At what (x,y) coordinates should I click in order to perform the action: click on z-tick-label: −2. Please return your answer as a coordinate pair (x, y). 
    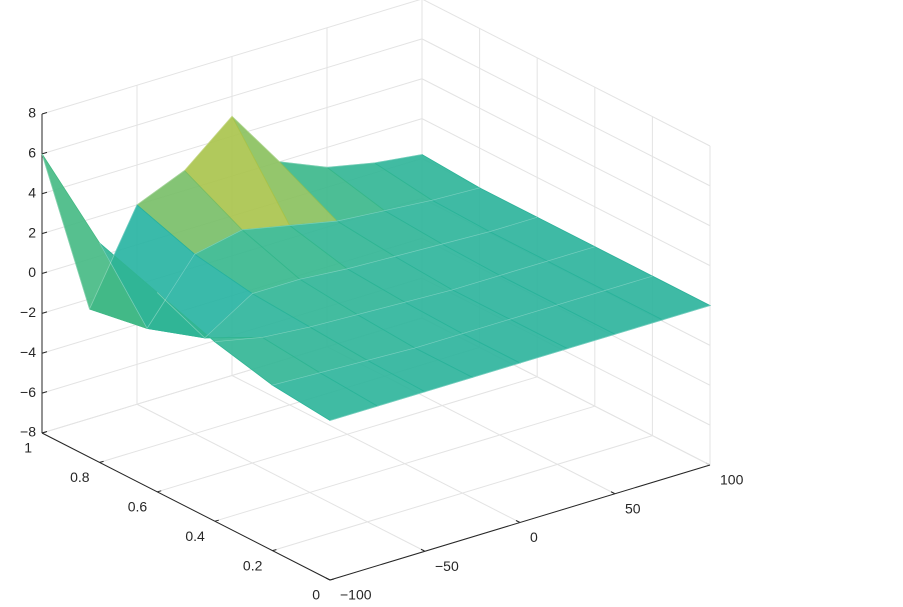
    Looking at the image, I should click on (28, 312).